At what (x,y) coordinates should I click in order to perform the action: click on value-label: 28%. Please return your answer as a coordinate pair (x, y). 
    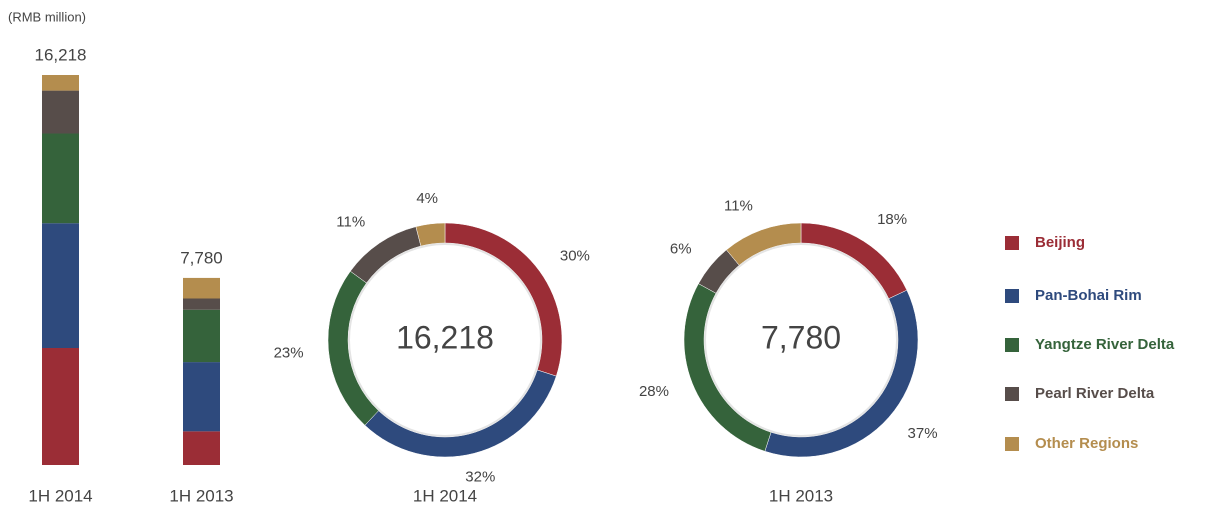
    Looking at the image, I should click on (654, 391).